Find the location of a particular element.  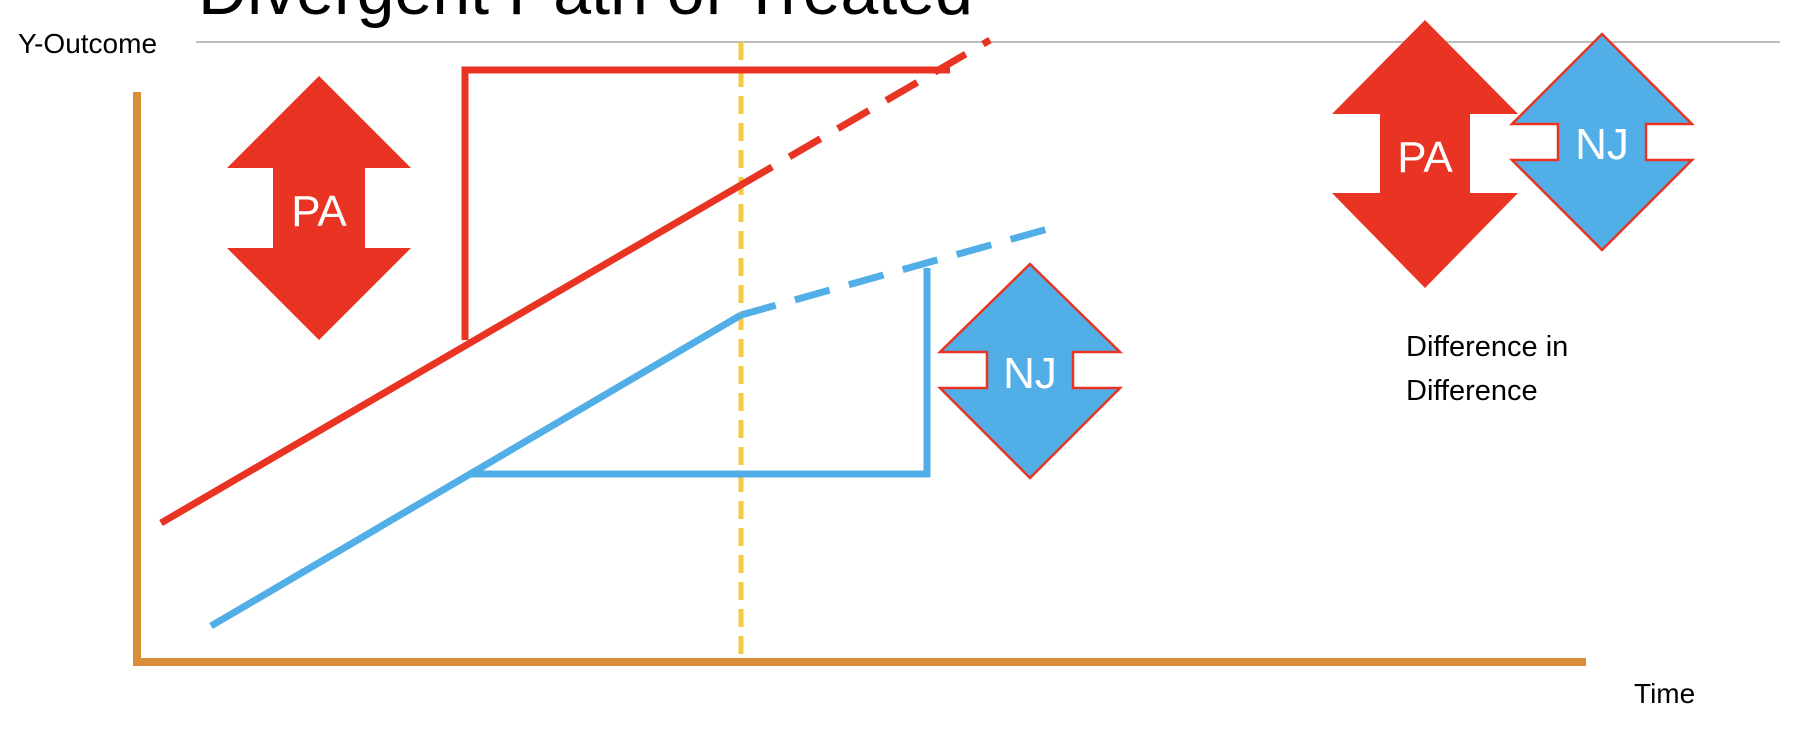

pa-counterfactual-line is located at coordinates (865, 112).